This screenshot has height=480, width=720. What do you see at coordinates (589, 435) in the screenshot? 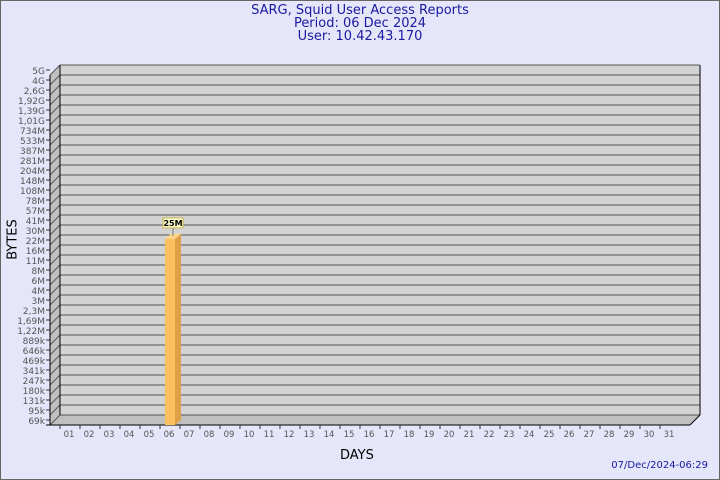
I see `x-tick-label: 27` at bounding box center [589, 435].